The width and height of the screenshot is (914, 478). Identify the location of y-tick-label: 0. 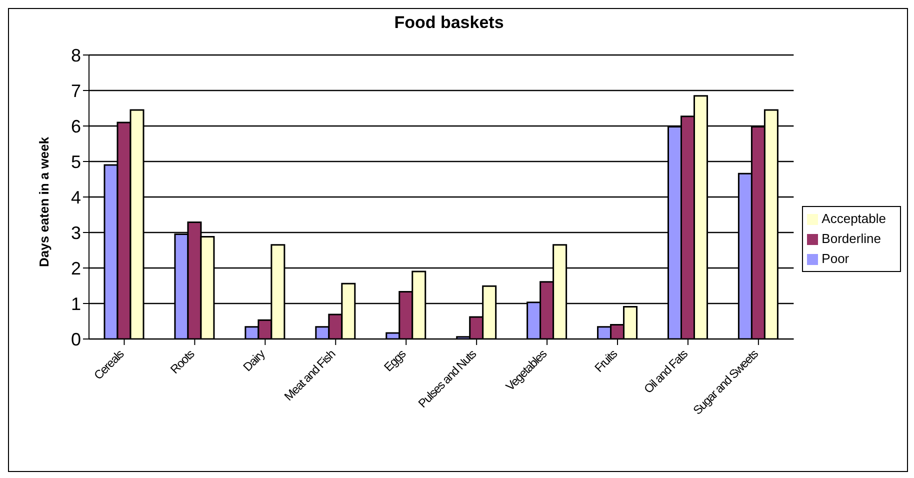
(75, 339).